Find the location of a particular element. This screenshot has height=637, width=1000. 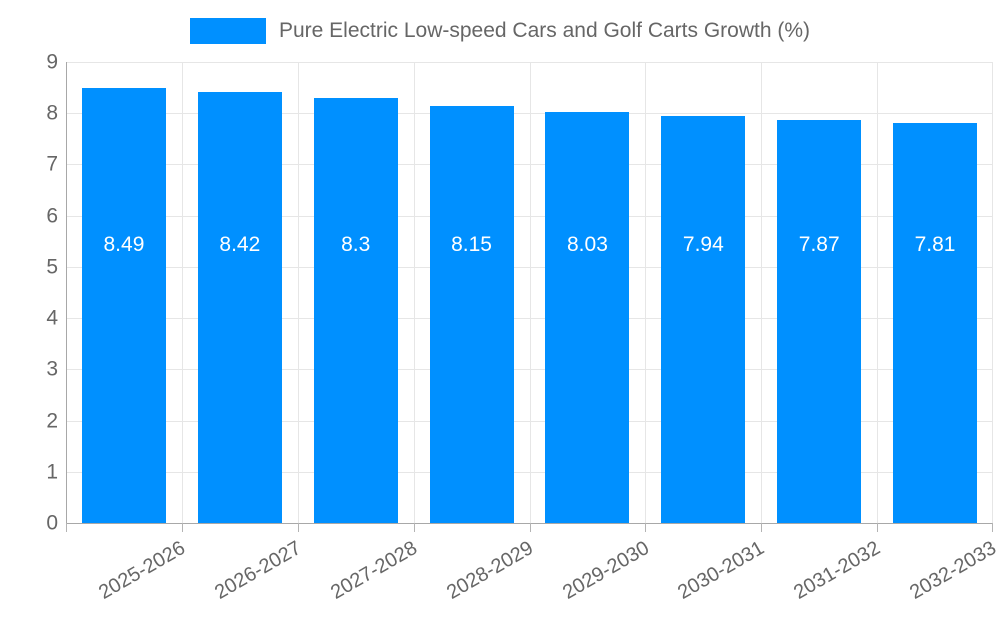

bar-slot: 8.49 is located at coordinates (124, 292).